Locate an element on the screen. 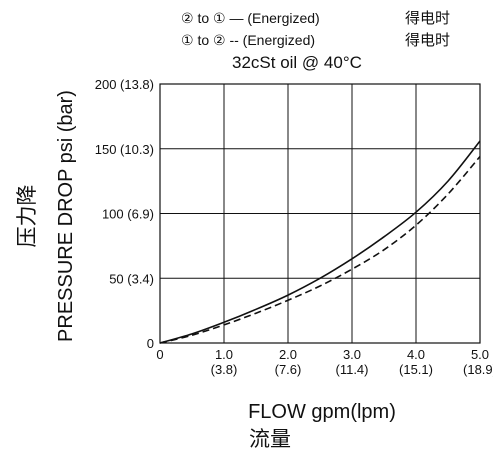  x-axis-title: FLOW gpm(lpm) is located at coordinates (322, 412).